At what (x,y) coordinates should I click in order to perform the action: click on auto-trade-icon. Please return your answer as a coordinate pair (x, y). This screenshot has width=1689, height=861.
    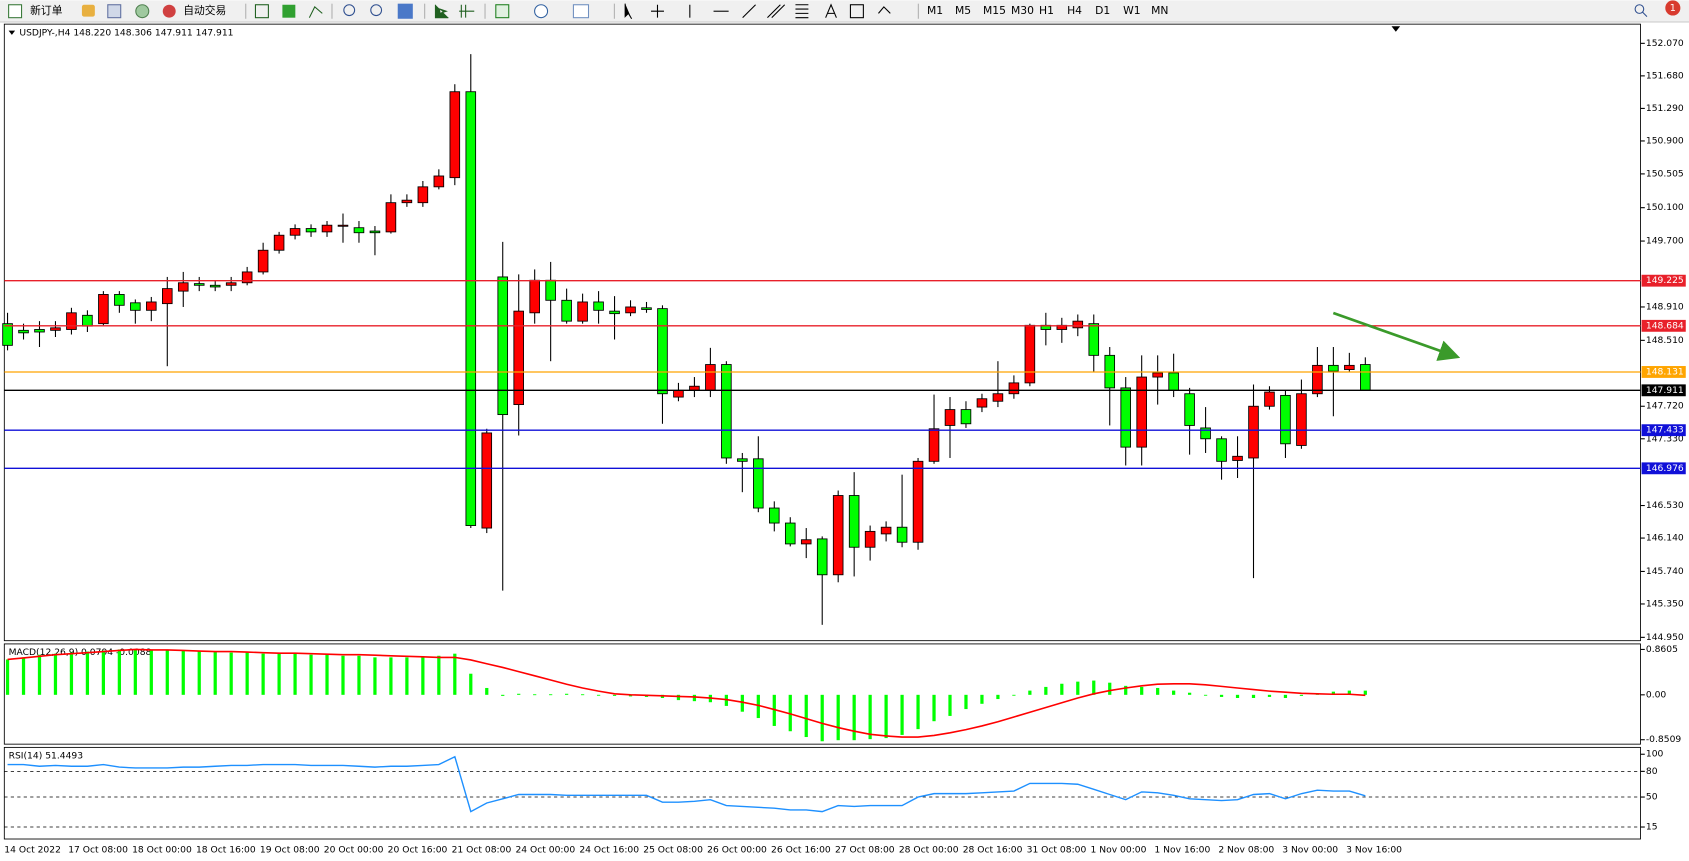
    Looking at the image, I should click on (169, 11).